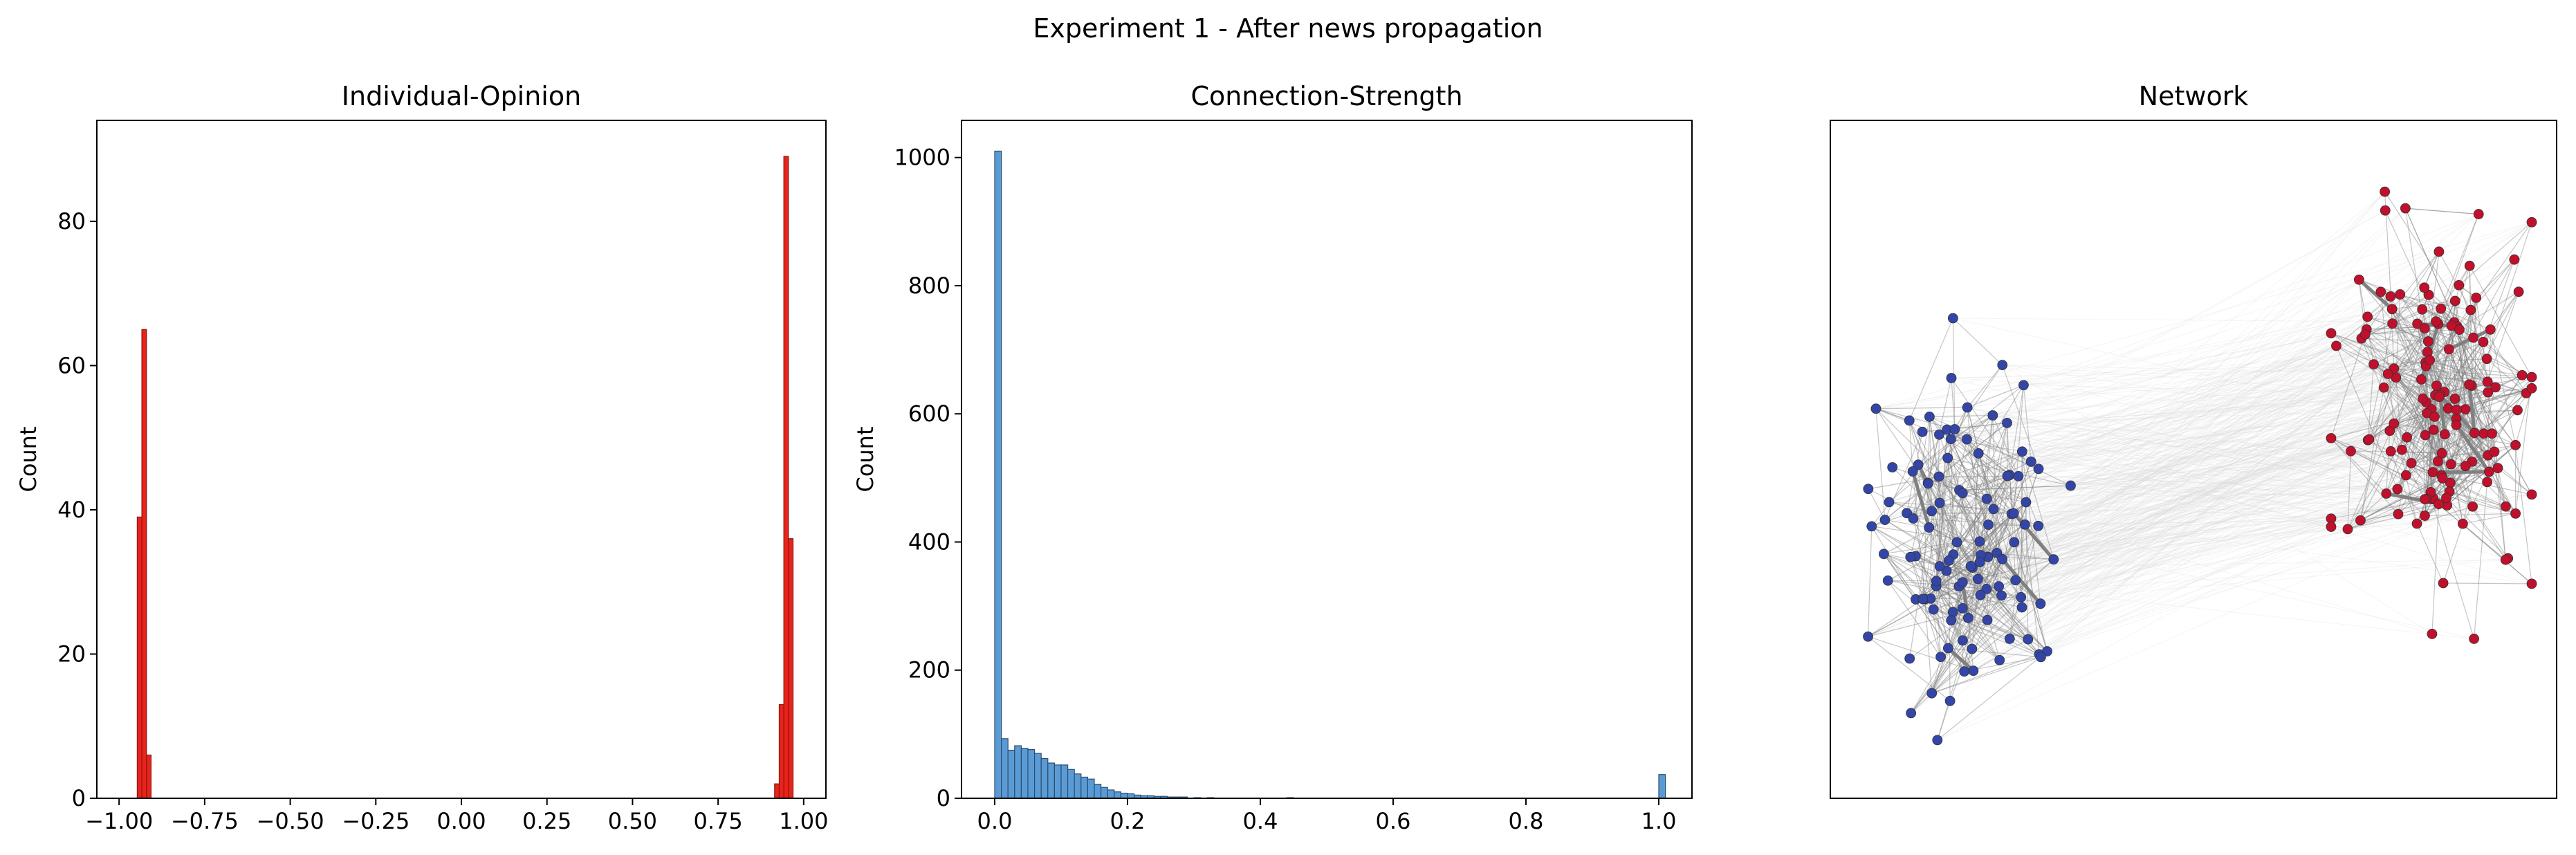  Describe the element at coordinates (1526, 821) in the screenshot. I see `strength-xtick-label: 0.8` at that location.